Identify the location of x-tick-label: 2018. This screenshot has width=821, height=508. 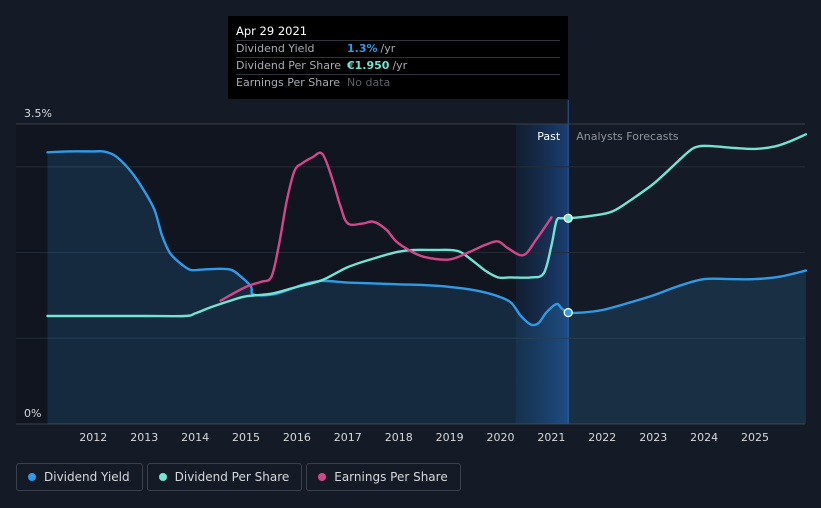
(399, 437).